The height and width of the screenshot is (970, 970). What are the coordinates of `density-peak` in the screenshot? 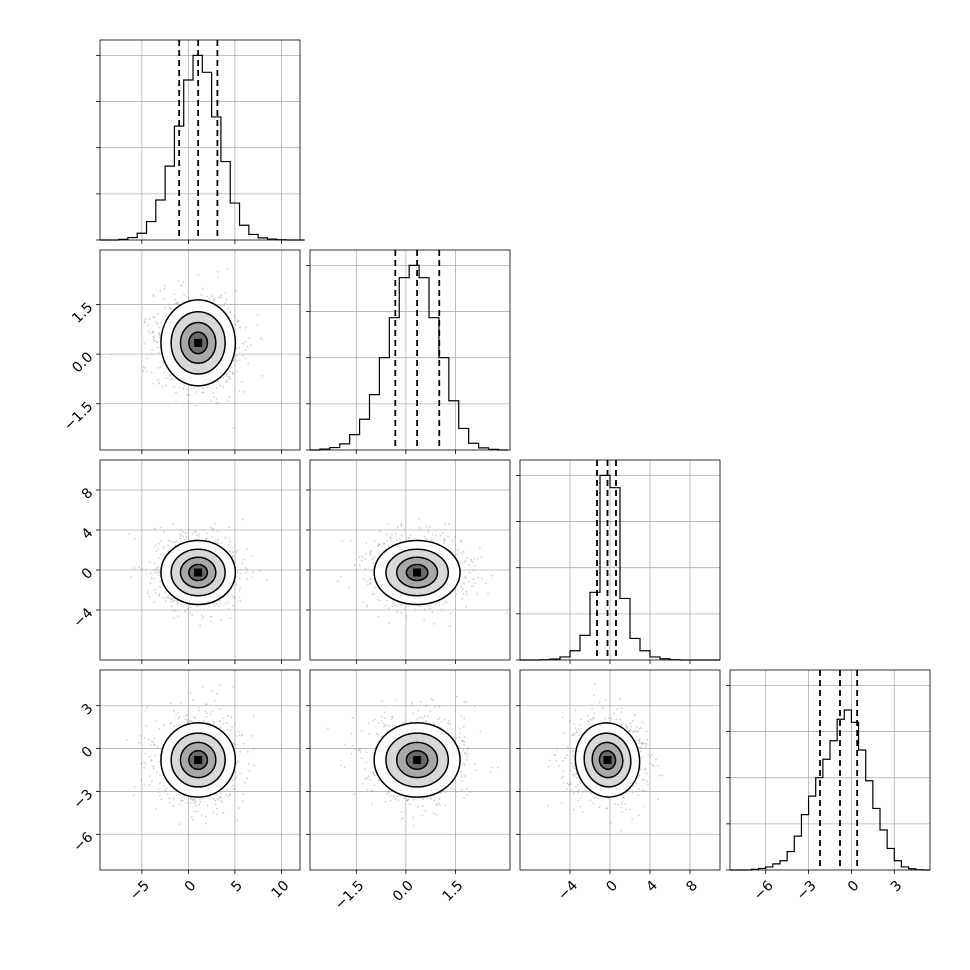 It's located at (198, 760).